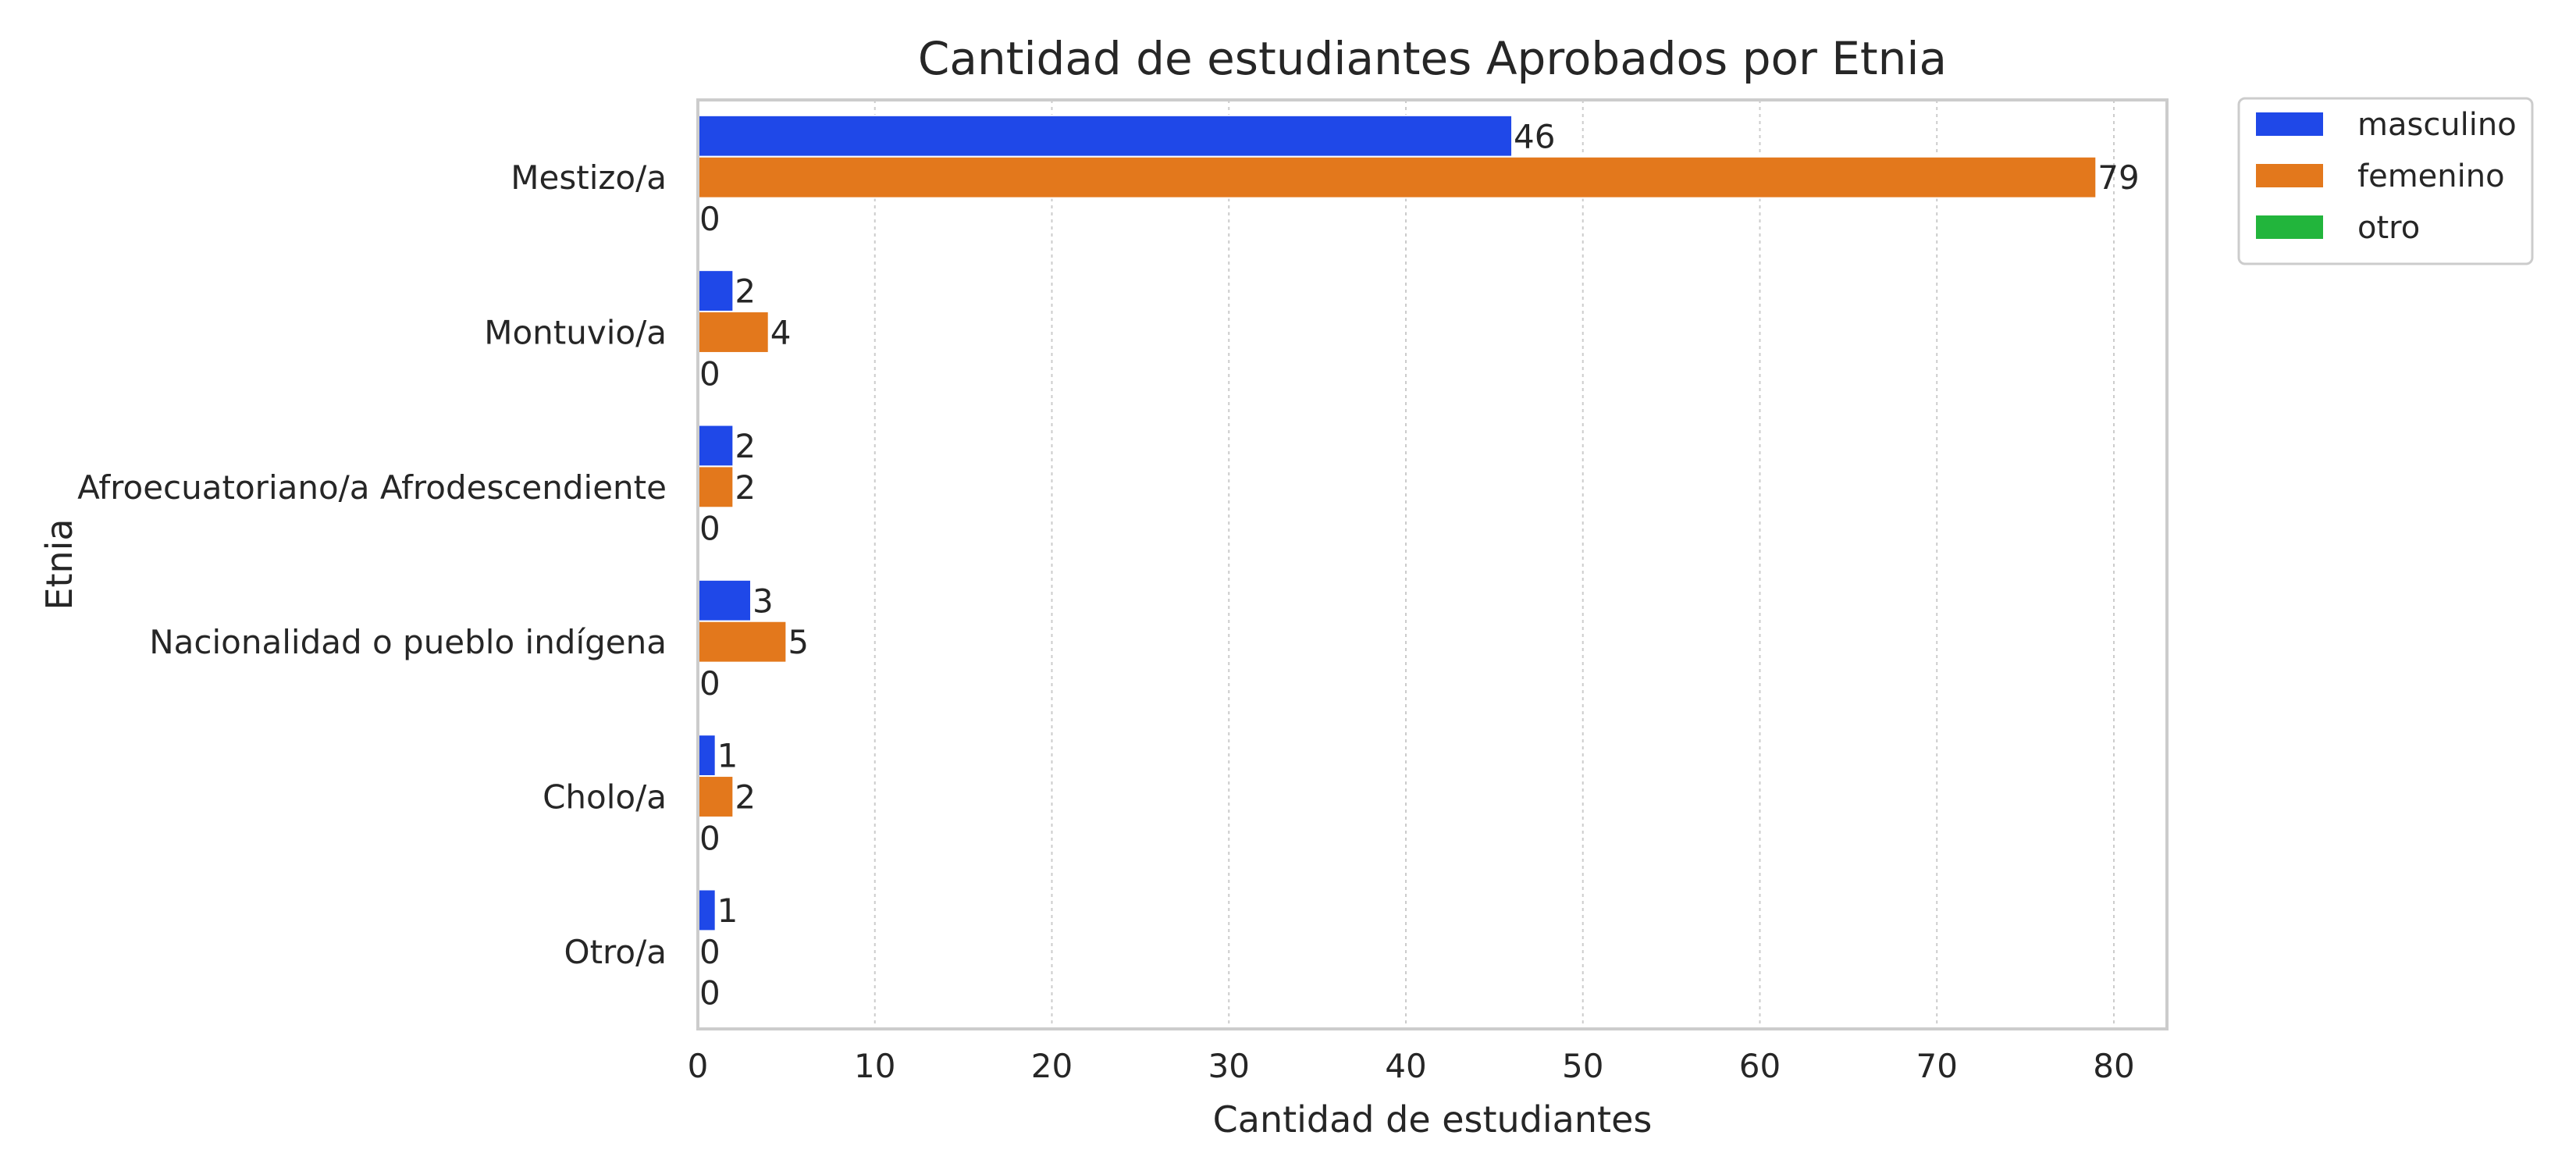  What do you see at coordinates (798, 642) in the screenshot?
I see `data-label: 5` at bounding box center [798, 642].